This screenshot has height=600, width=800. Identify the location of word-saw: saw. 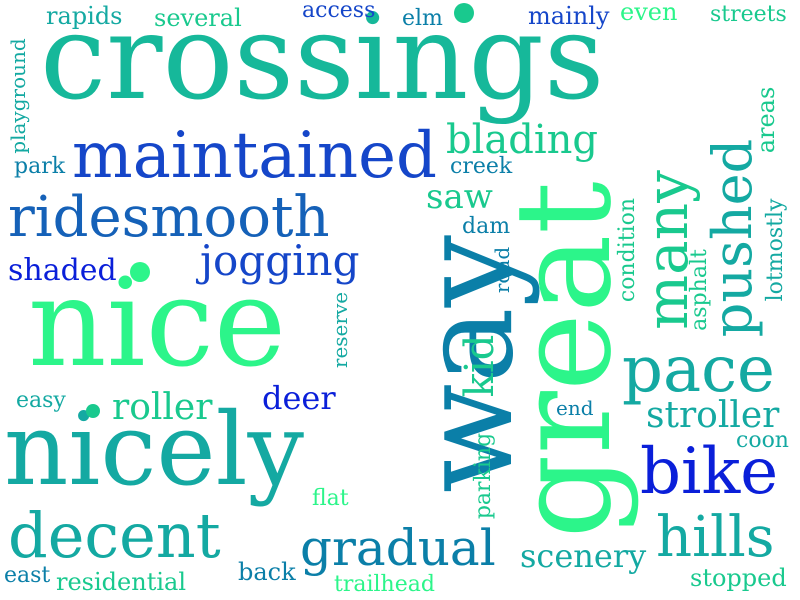
(459, 197).